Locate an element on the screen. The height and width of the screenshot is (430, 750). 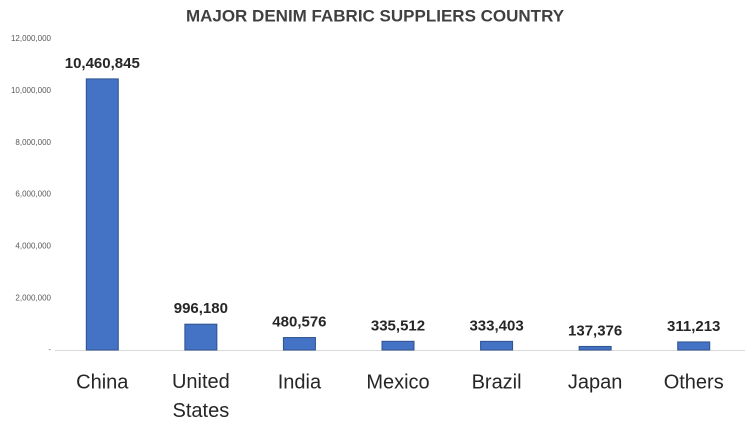
x-tick-label: Mexico is located at coordinates (397, 382).